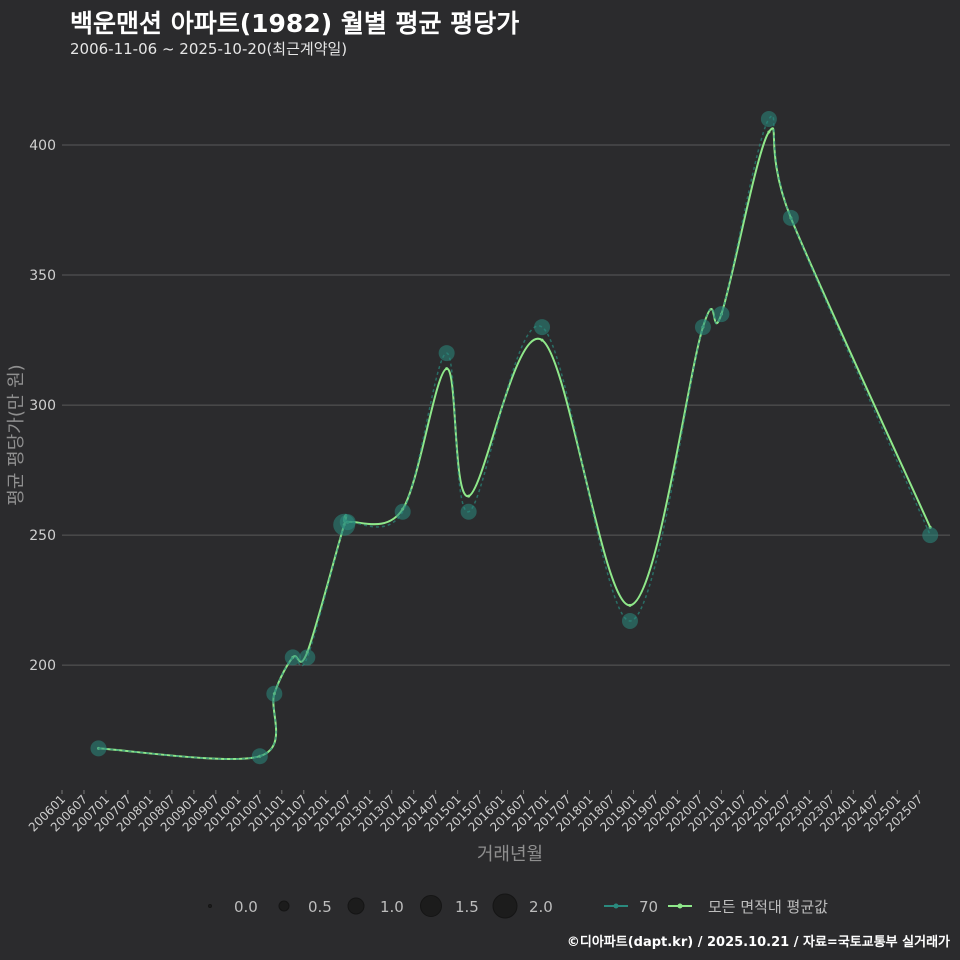 The height and width of the screenshot is (960, 960). I want to click on size-legend-label-1.0: 1.0, so click(392, 907).